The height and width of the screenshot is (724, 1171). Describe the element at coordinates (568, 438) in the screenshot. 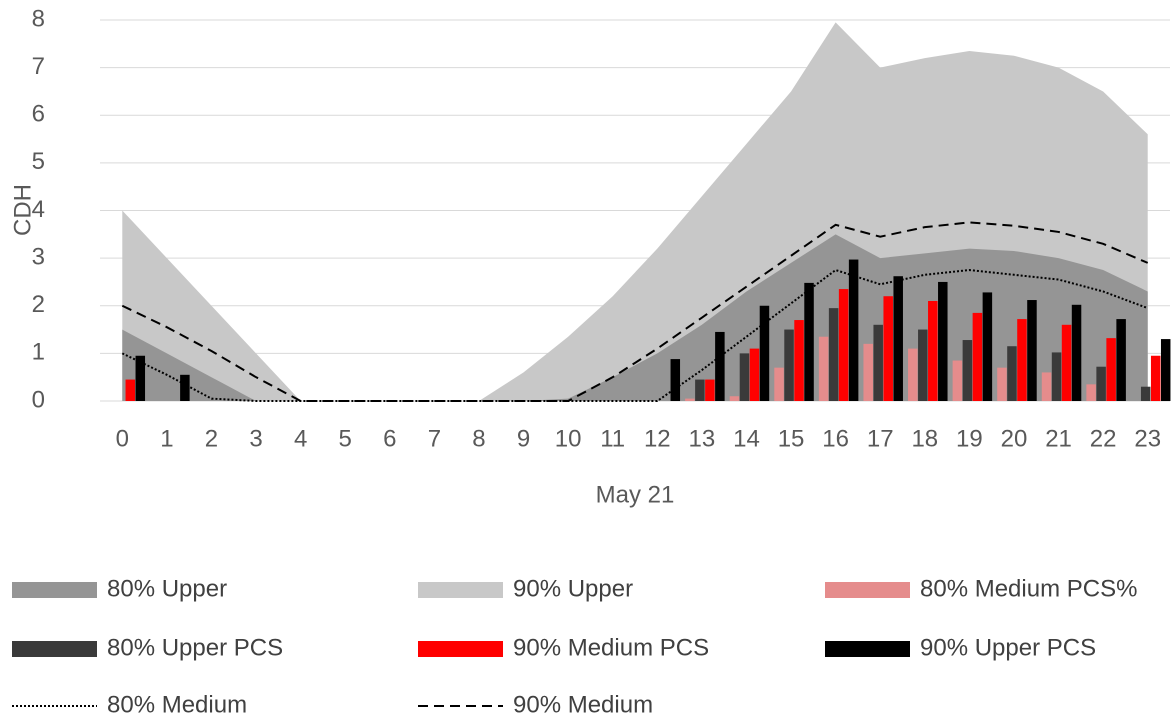

I see `x-tick-label: 10` at that location.